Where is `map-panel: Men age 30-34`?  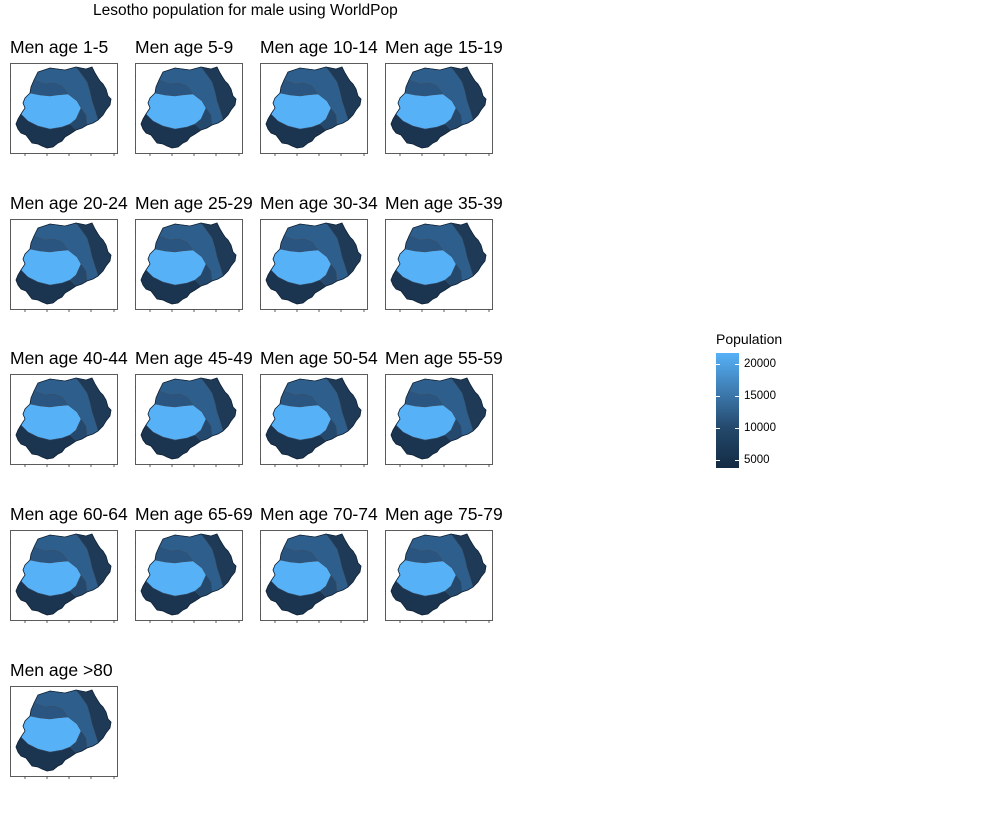
map-panel: Men age 30-34 is located at coordinates (322, 271).